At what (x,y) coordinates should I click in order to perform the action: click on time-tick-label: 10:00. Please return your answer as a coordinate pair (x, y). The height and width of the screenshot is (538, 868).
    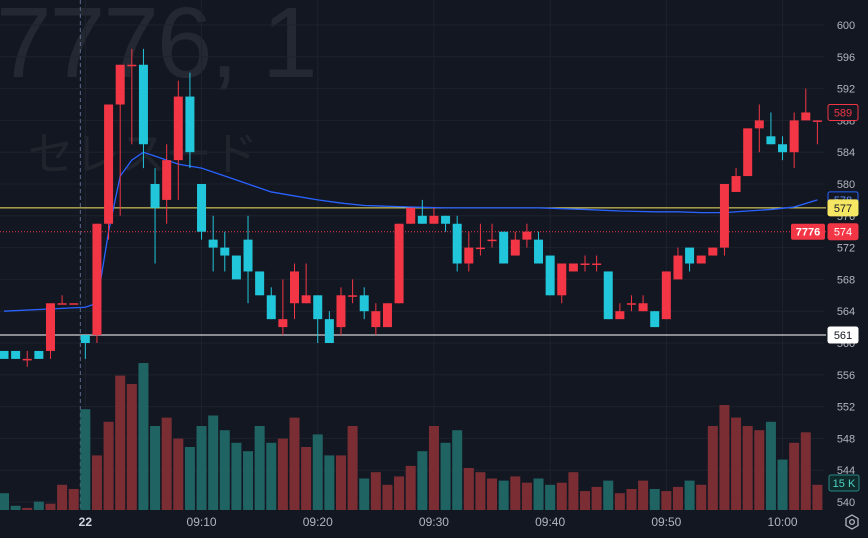
    Looking at the image, I should click on (783, 522).